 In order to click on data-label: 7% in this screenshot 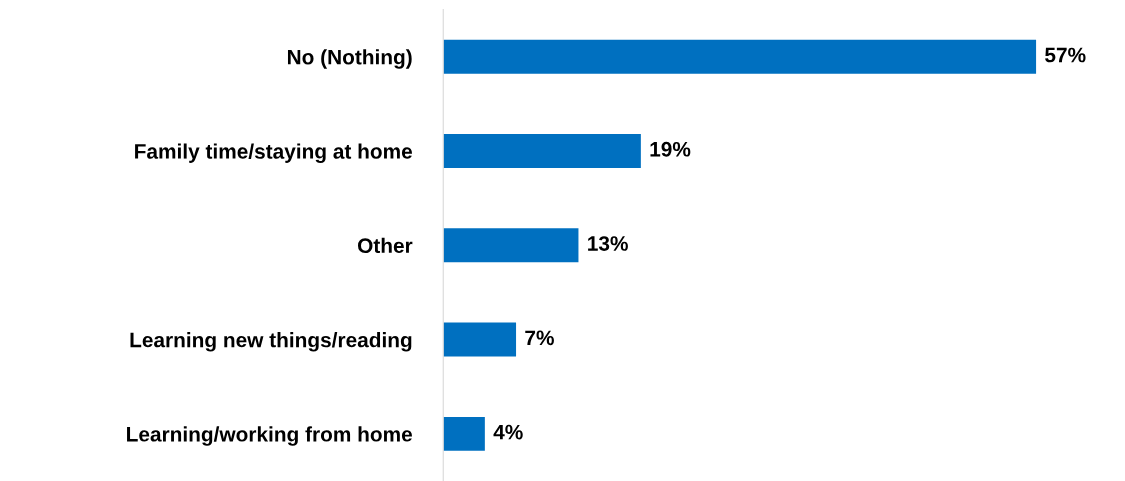, I will do `click(539, 338)`.